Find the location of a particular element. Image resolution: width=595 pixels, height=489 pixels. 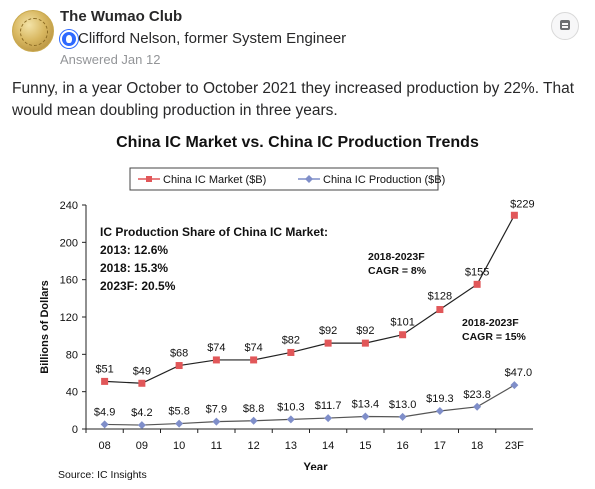

cagr-market-value: CAGR = 8% is located at coordinates (397, 271).